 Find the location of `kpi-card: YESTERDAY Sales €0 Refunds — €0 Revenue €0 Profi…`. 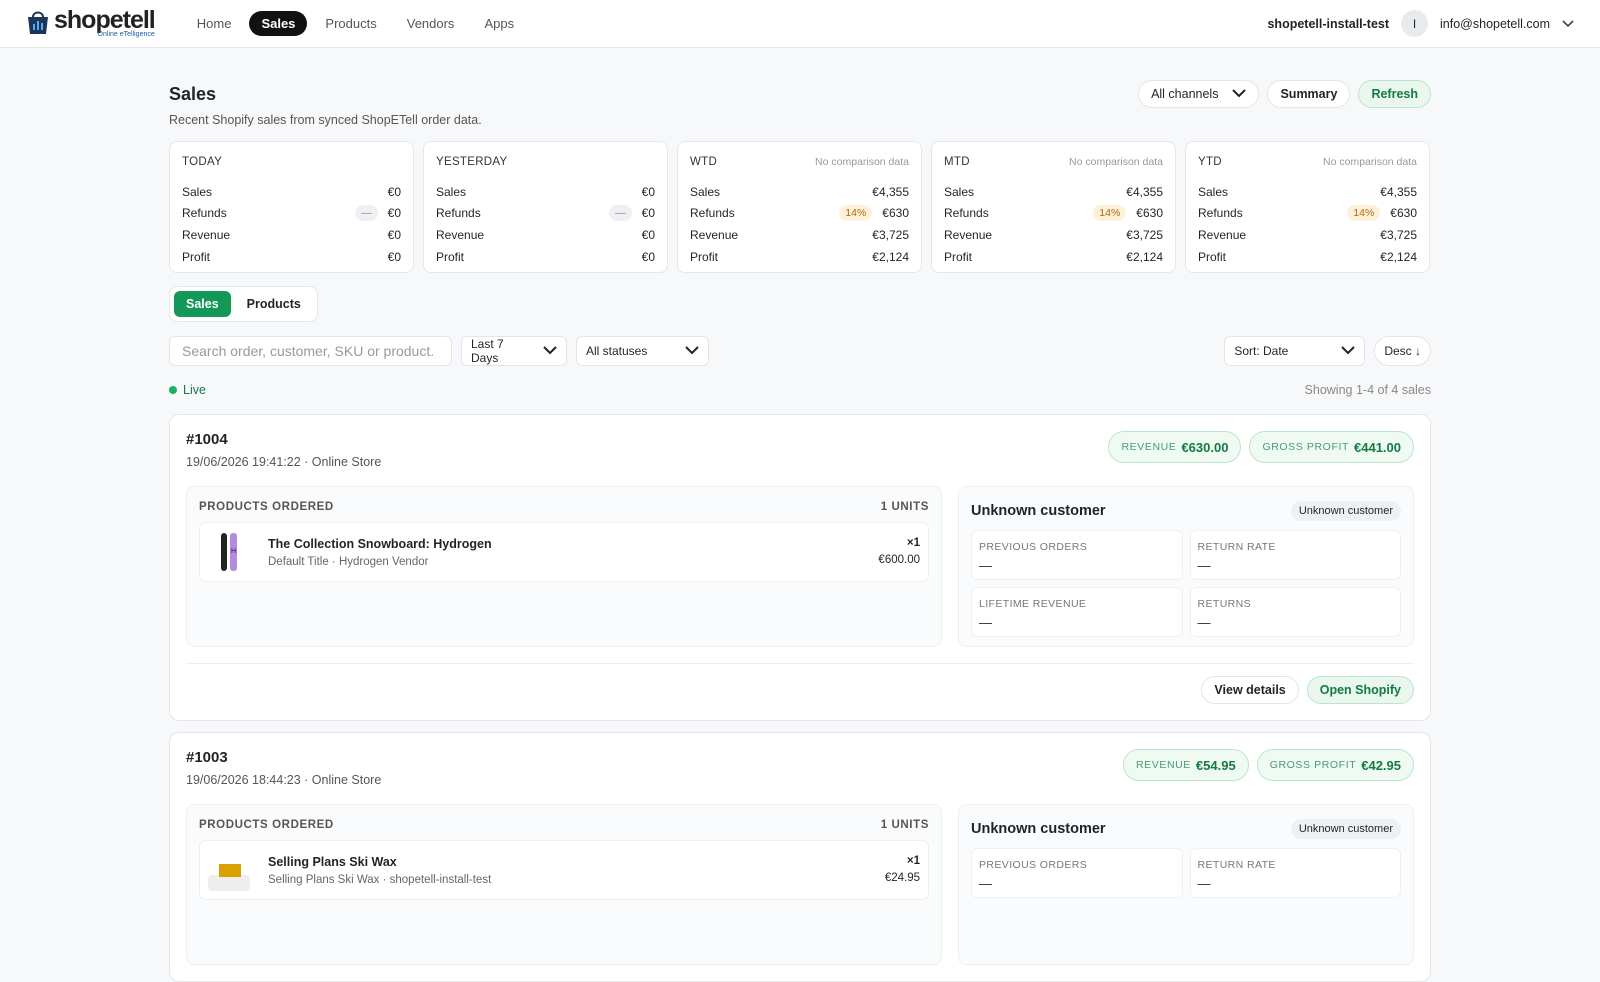

kpi-card: YESTERDAY Sales €0 Refunds — €0 Revenue €0 Profi… is located at coordinates (545, 207).